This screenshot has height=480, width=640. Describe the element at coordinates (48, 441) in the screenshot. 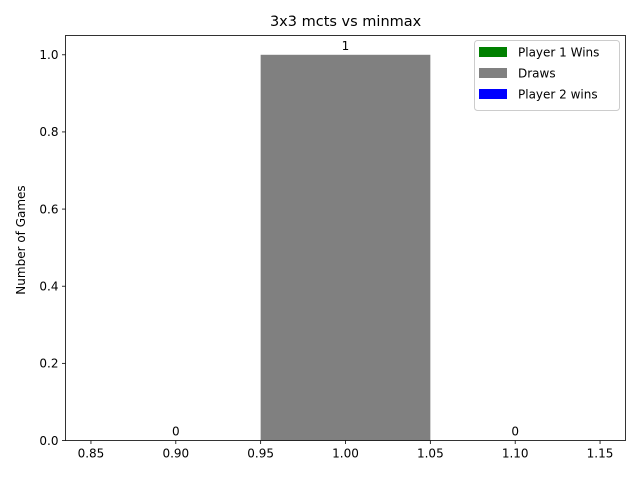

I see `y-tick-label: 0.0` at that location.